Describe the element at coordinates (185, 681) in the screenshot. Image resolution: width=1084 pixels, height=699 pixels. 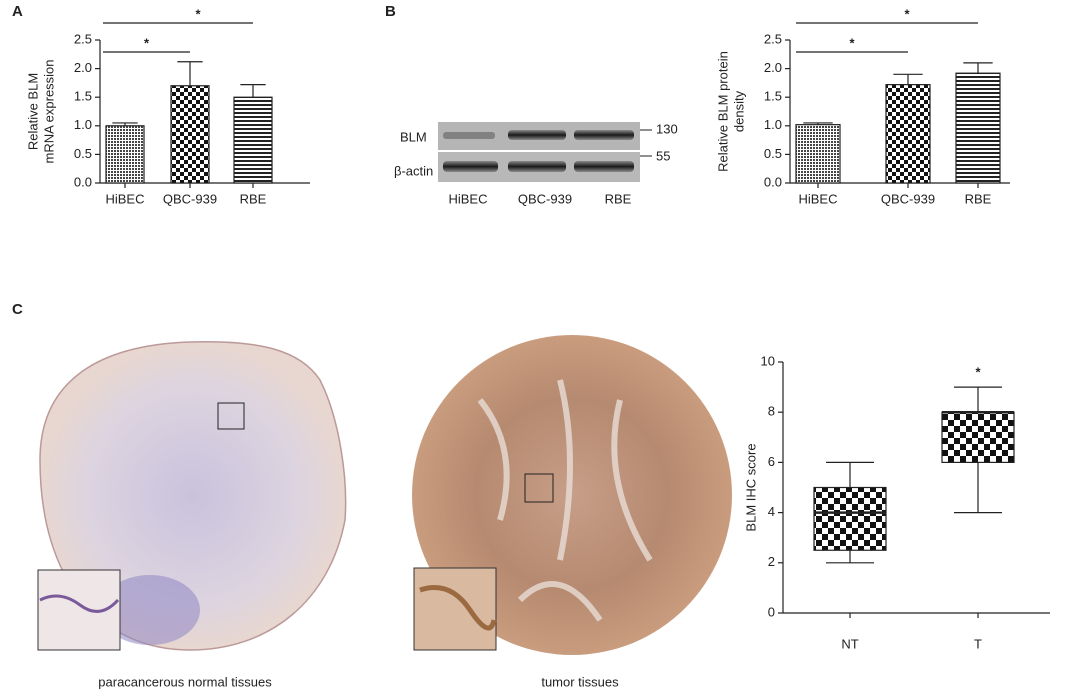
I see `image-caption: paracancerous normal tissues` at that location.